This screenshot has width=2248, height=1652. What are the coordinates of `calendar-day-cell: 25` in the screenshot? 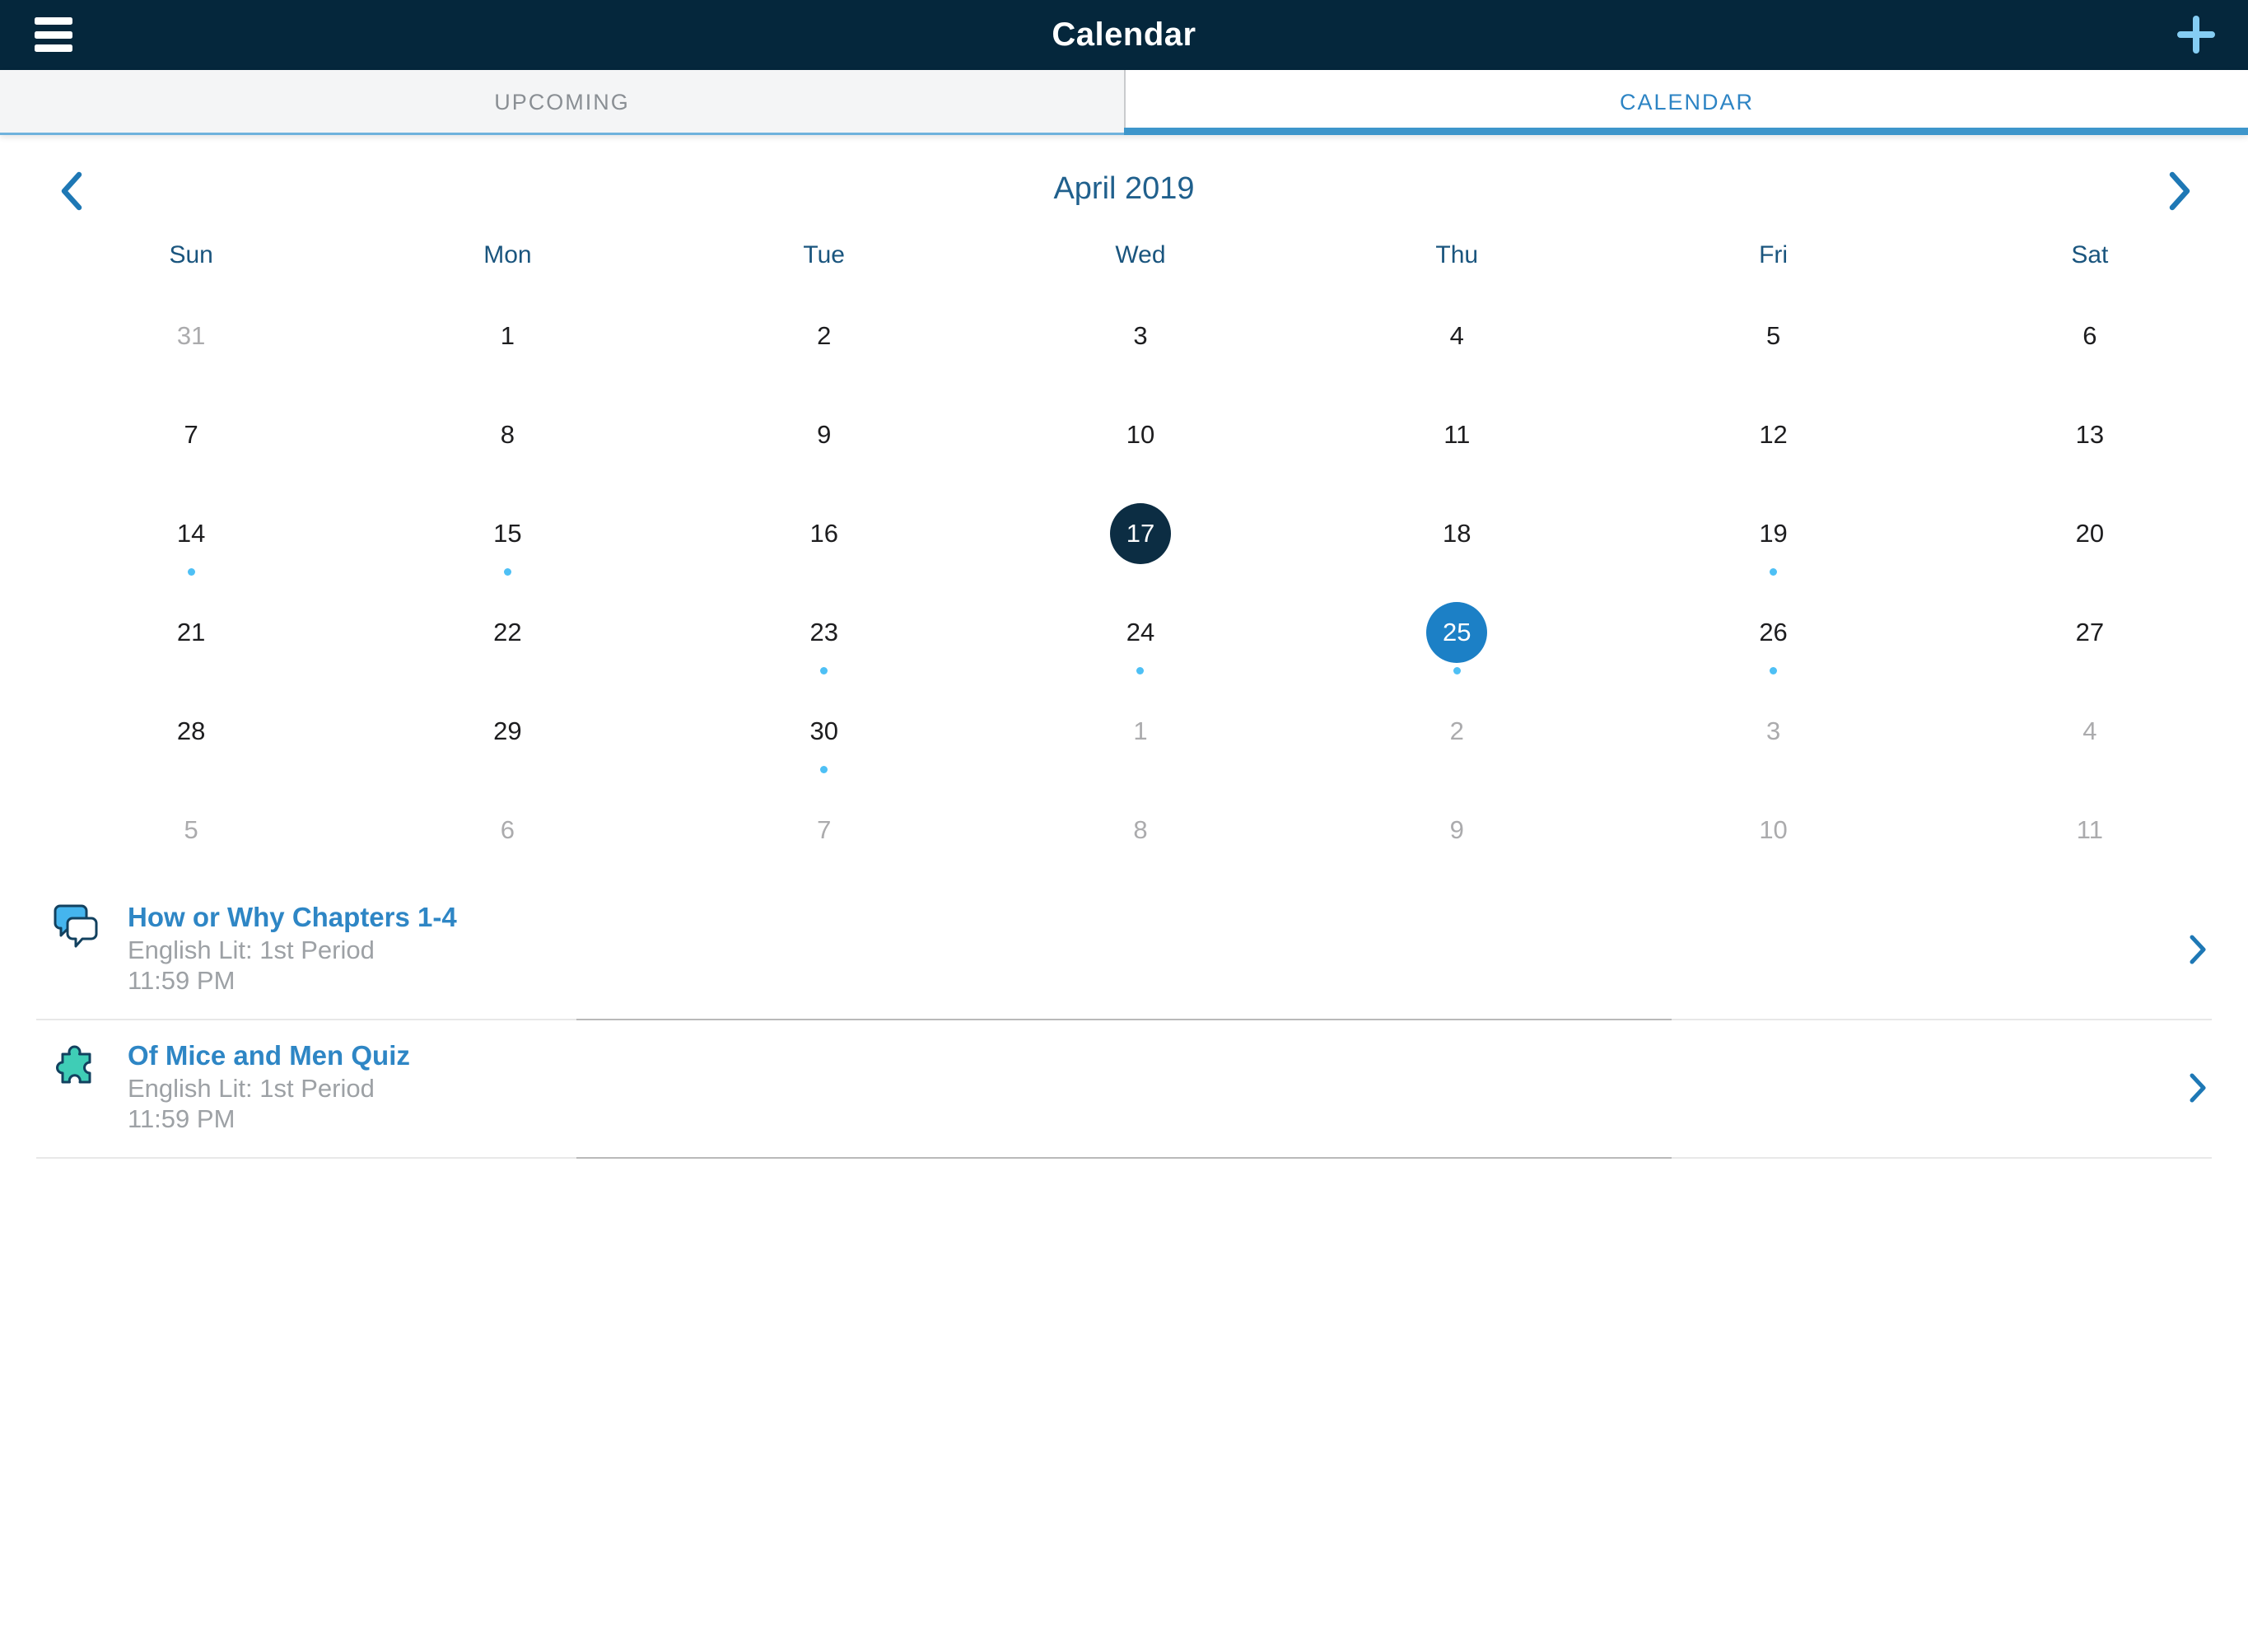 It's located at (1457, 632).